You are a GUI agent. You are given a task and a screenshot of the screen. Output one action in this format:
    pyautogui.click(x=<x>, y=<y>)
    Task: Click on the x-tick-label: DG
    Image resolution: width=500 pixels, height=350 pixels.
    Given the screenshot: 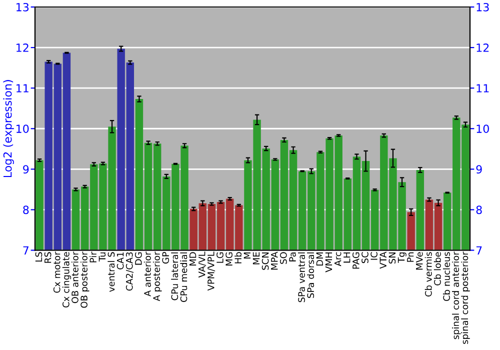 What is the action you would take?
    pyautogui.click(x=138, y=258)
    